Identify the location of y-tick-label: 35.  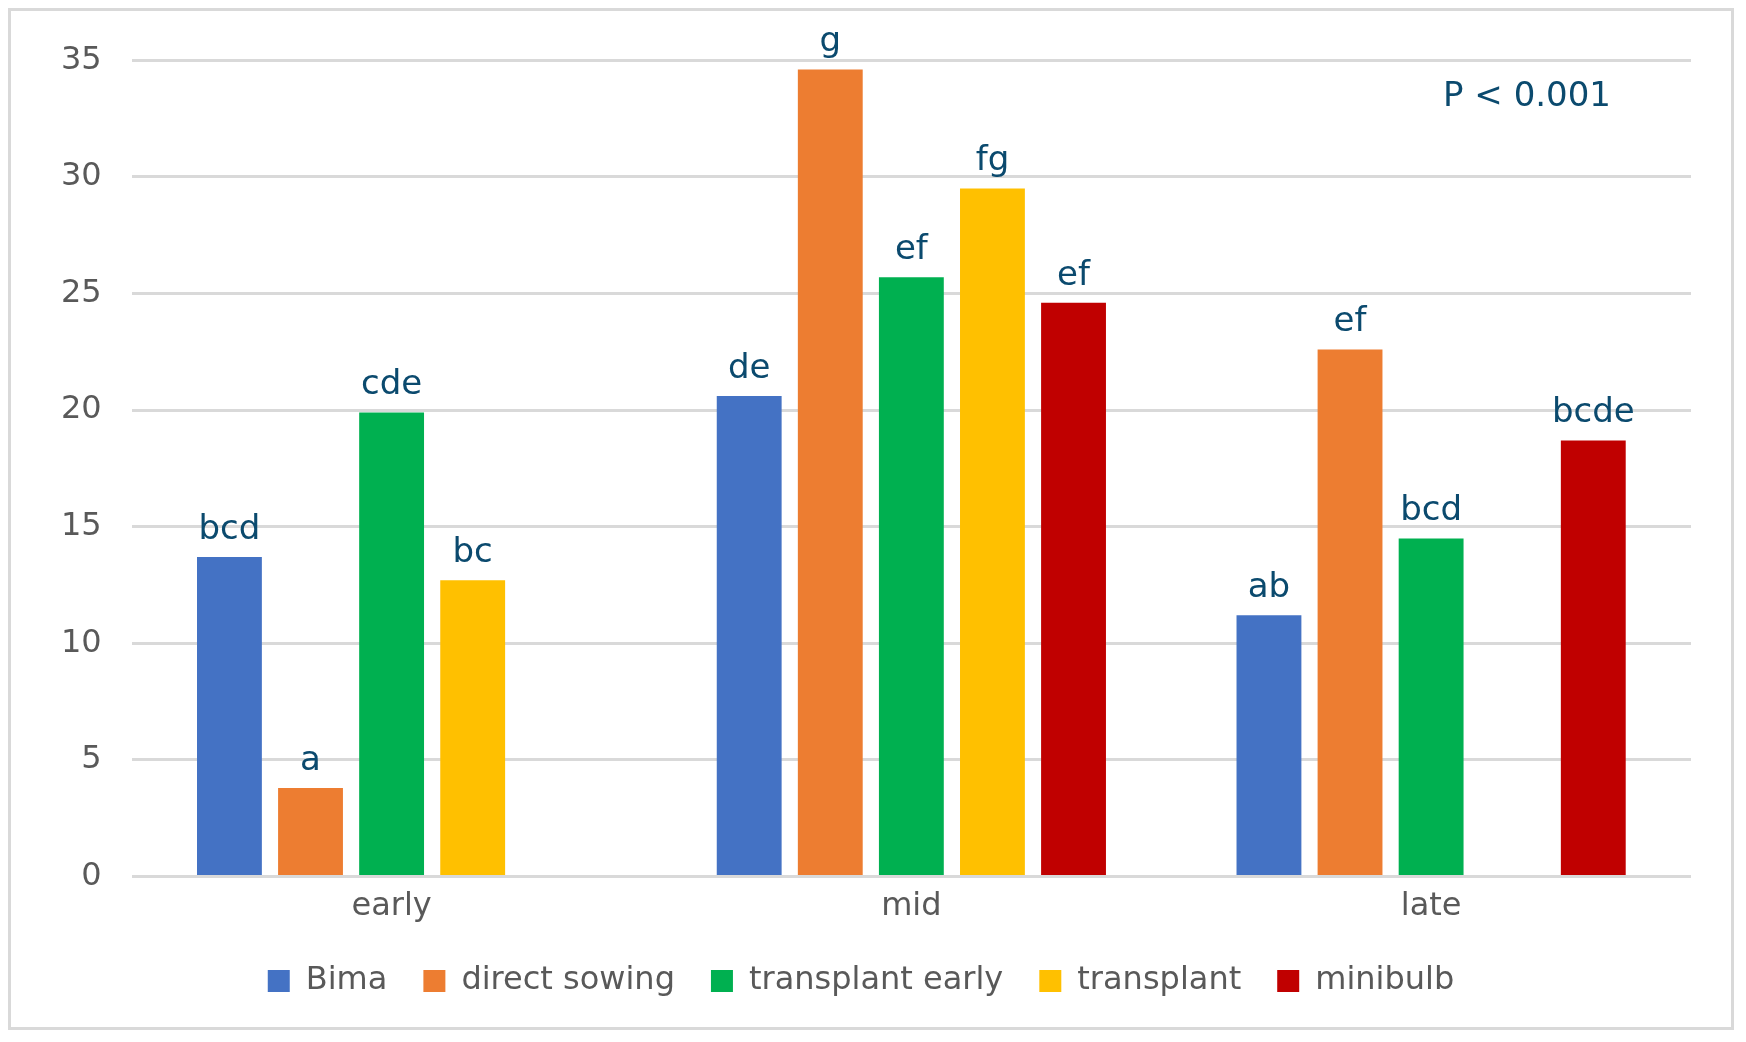
(81, 57).